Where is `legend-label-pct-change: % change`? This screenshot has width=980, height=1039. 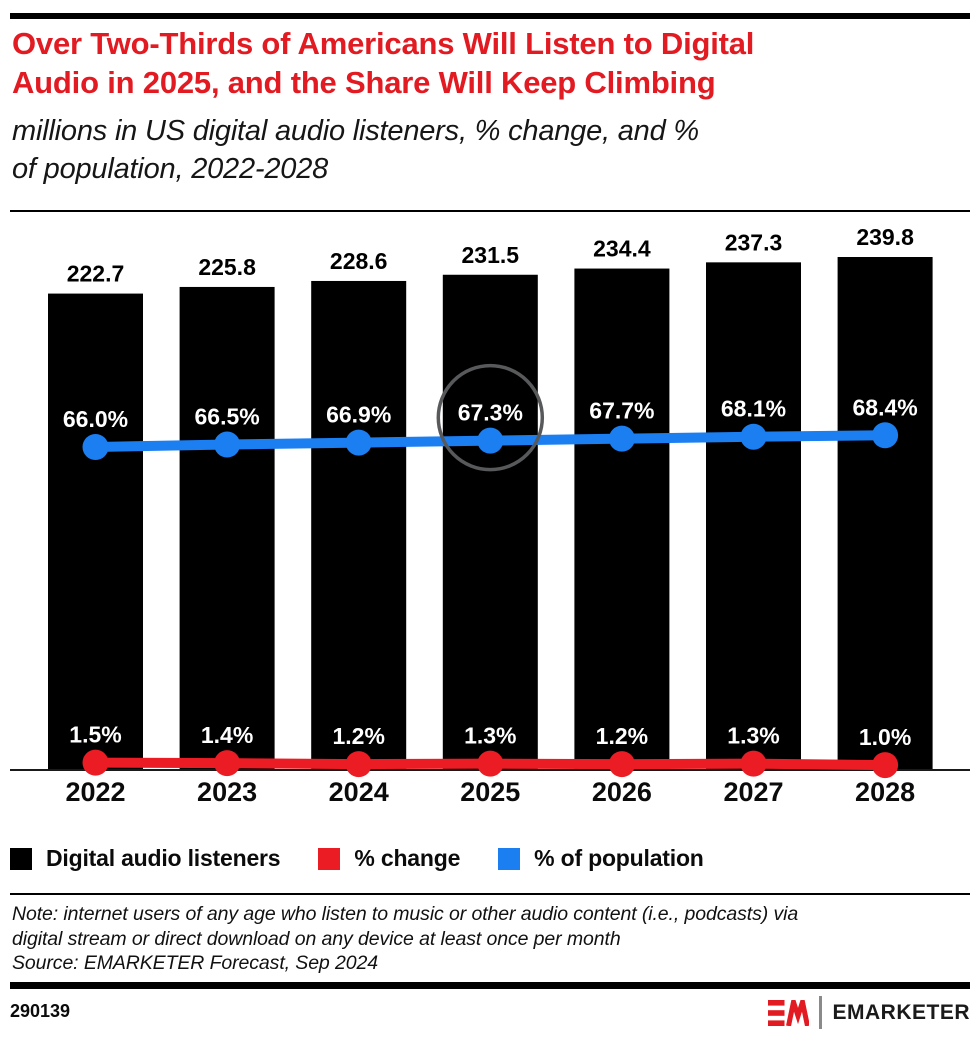
legend-label-pct-change: % change is located at coordinates (407, 858).